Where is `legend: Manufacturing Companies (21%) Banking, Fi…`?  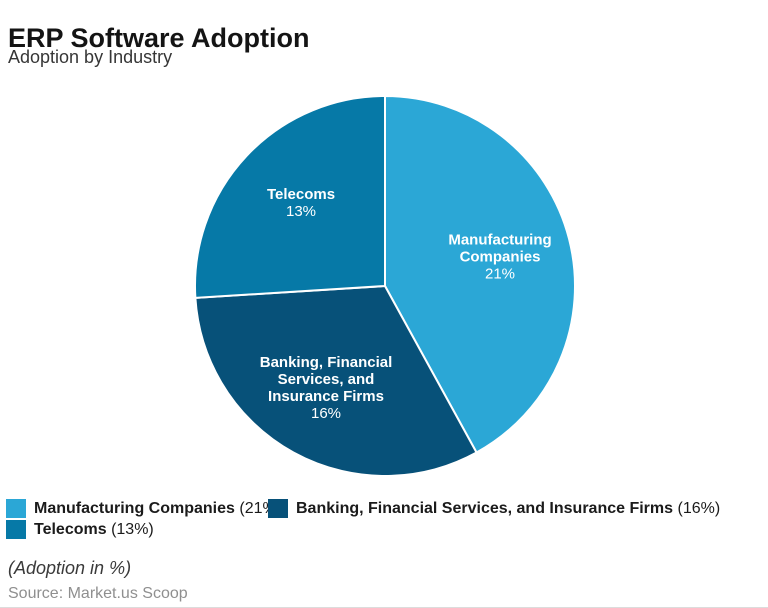
legend: Manufacturing Companies (21%) Banking, Fi… is located at coordinates (363, 519).